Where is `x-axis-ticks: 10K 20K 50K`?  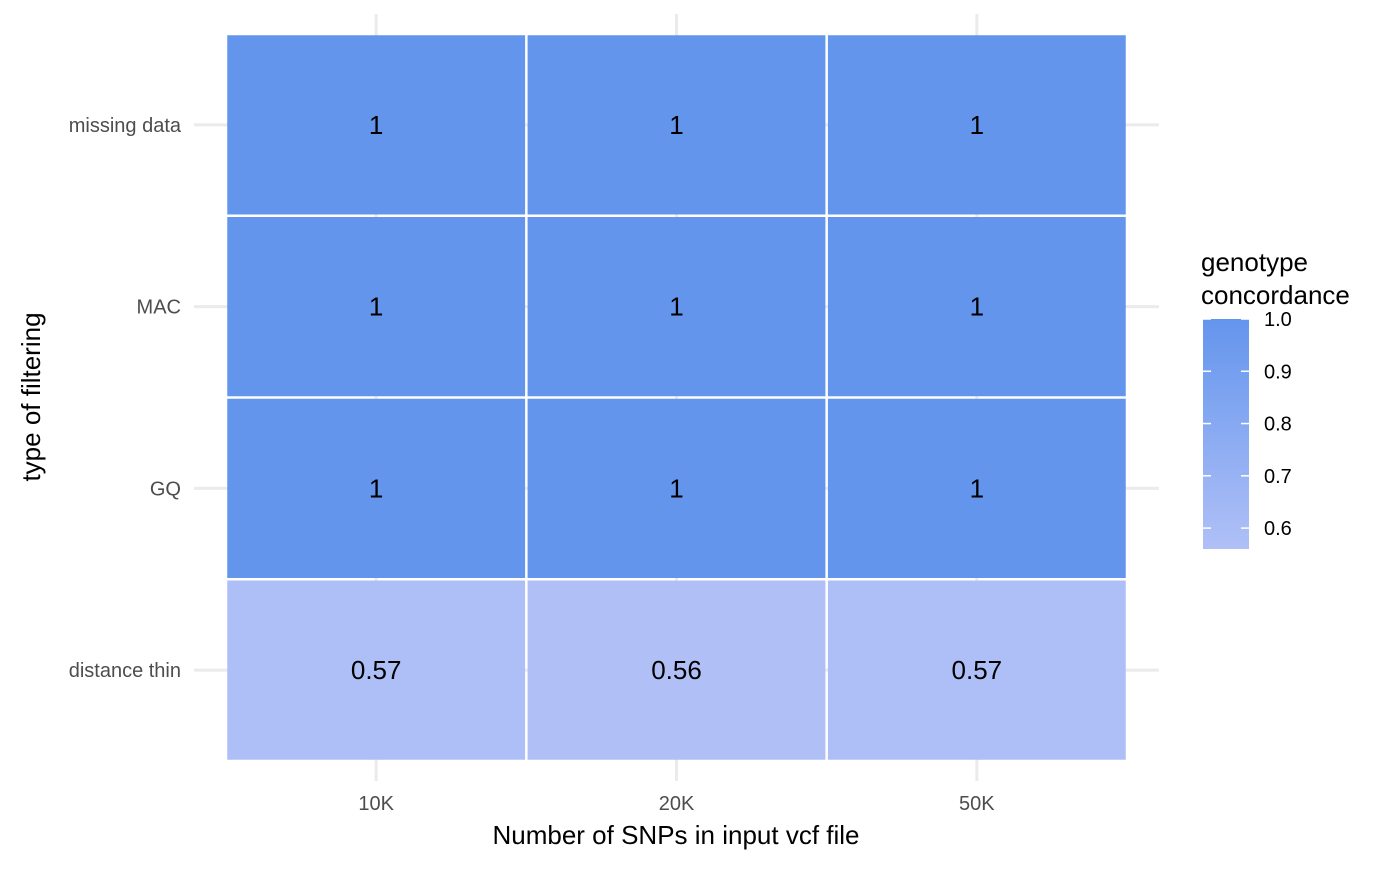
x-axis-ticks: 10K 20K 50K is located at coordinates (676, 804).